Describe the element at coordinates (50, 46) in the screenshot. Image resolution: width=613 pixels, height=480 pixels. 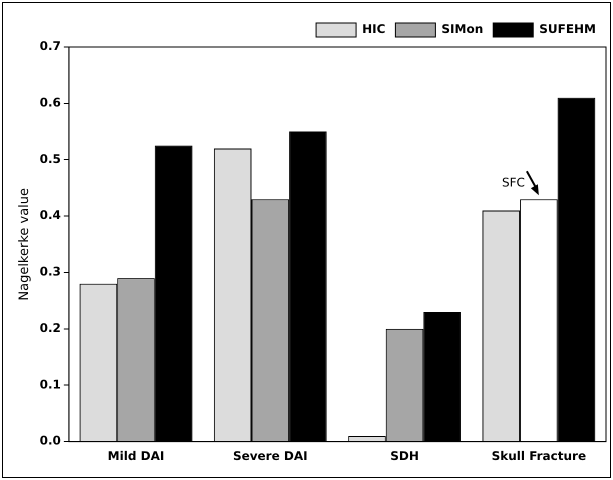
I see `y-tick-label: 0.7` at that location.